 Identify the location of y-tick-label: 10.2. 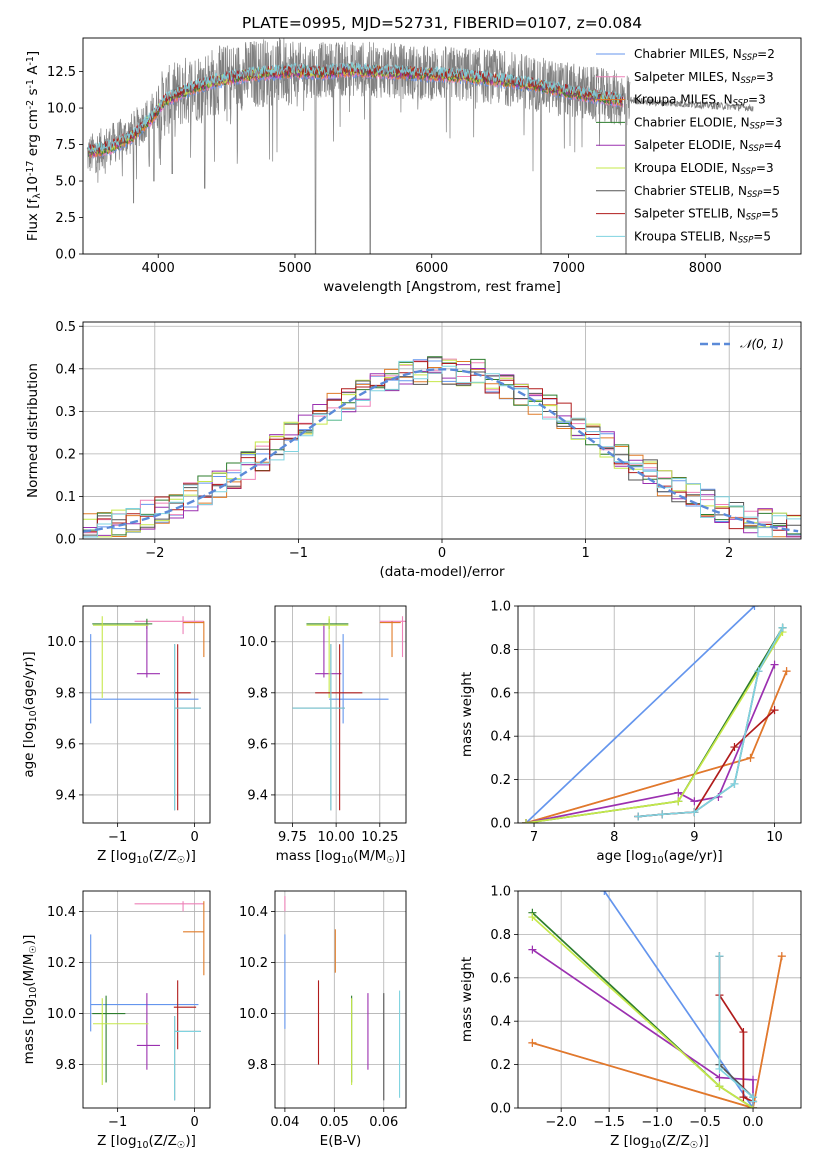
(253, 963).